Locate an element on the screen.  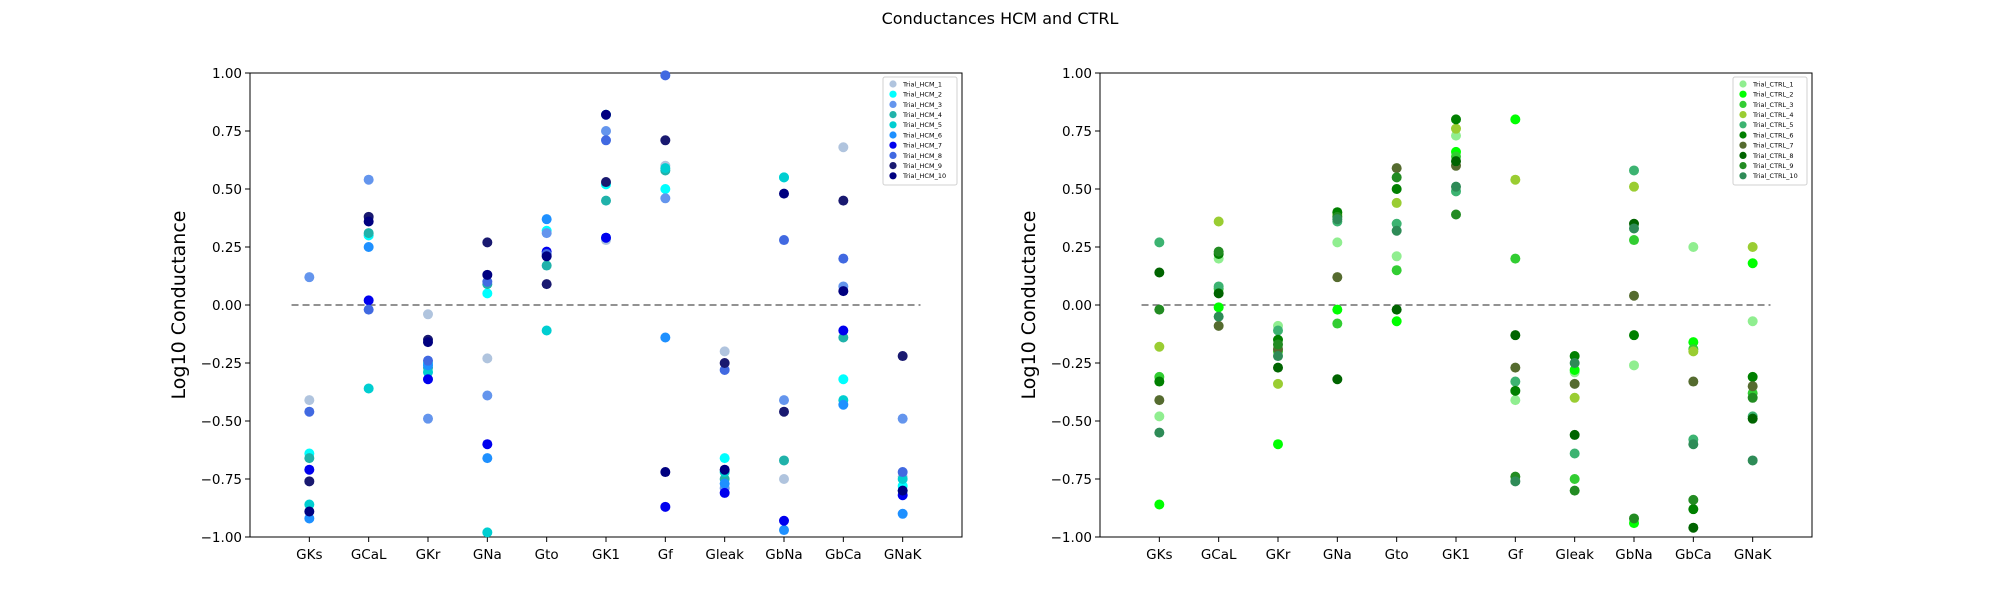
hcm-ytick-label: −0.50 is located at coordinates (221, 422).